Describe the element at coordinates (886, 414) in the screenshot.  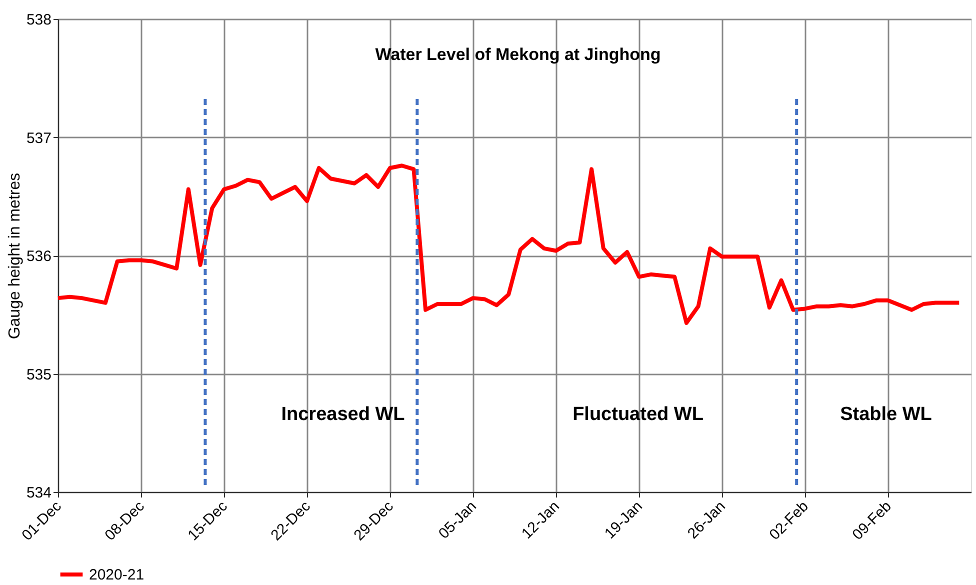
I see `annotation: Stable WL` at that location.